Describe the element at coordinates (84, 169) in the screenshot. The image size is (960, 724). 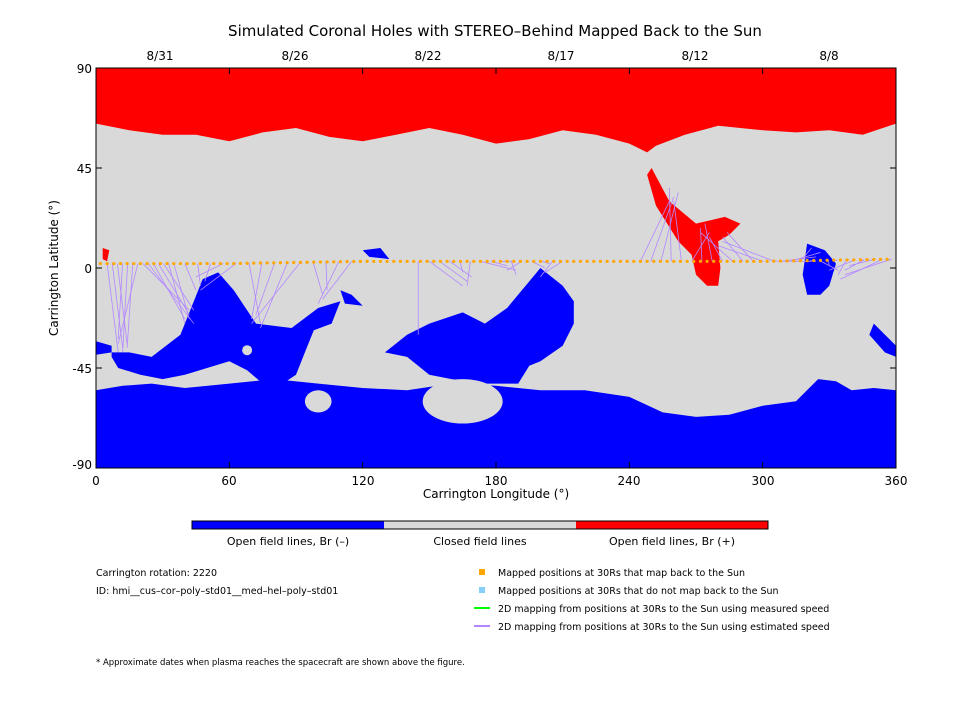
I see `y-tick-label: 45` at that location.